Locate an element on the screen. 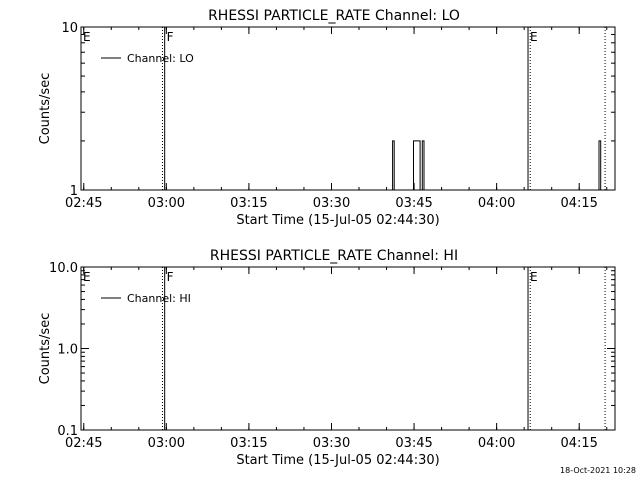 The height and width of the screenshot is (480, 640). panel-2-y-tick-label: 10.0 is located at coordinates (63, 268).